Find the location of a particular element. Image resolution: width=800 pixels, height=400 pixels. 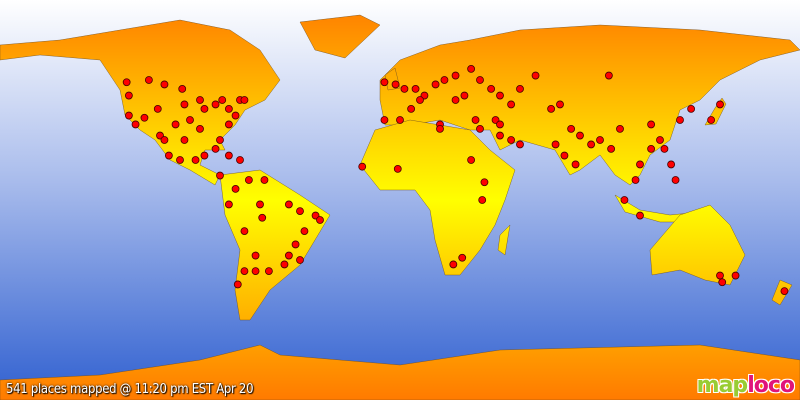

australia is located at coordinates (697, 245).